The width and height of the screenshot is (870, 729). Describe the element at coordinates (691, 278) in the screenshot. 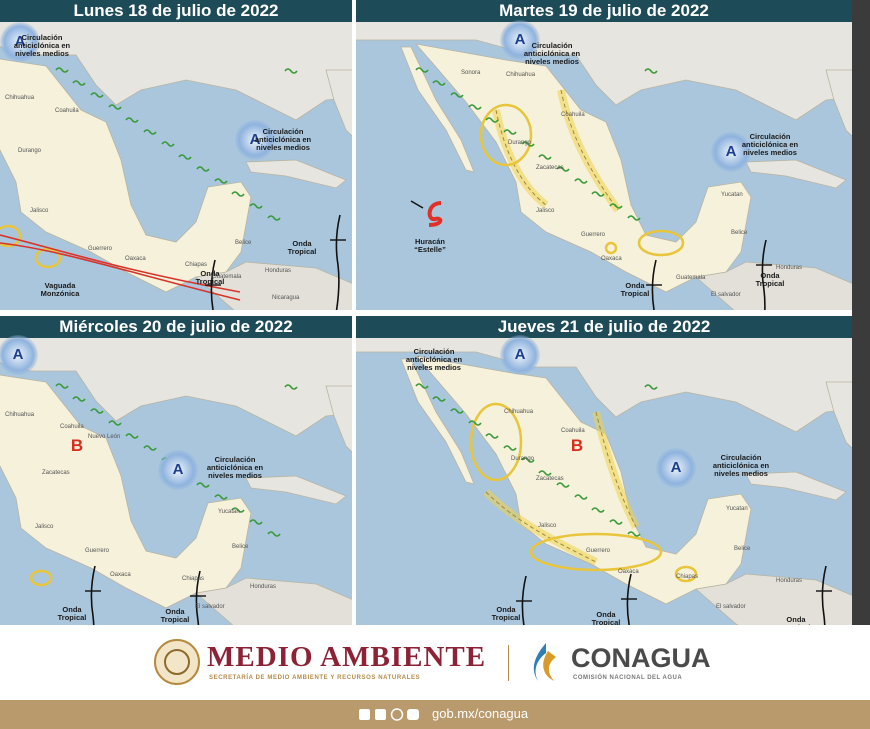

I see `place-name: Guatemala` at that location.